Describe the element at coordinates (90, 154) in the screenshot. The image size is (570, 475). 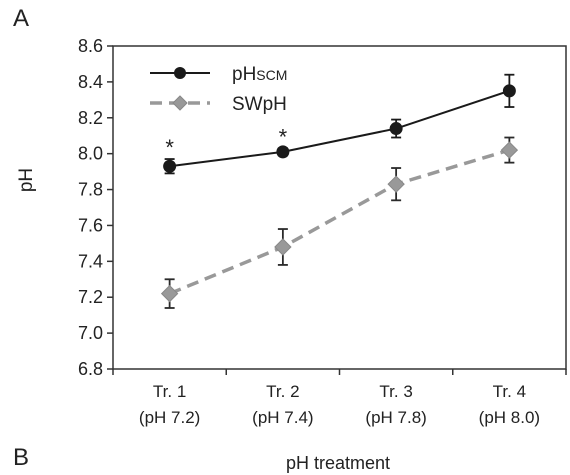
I see `y-tick-label: 8.0` at that location.